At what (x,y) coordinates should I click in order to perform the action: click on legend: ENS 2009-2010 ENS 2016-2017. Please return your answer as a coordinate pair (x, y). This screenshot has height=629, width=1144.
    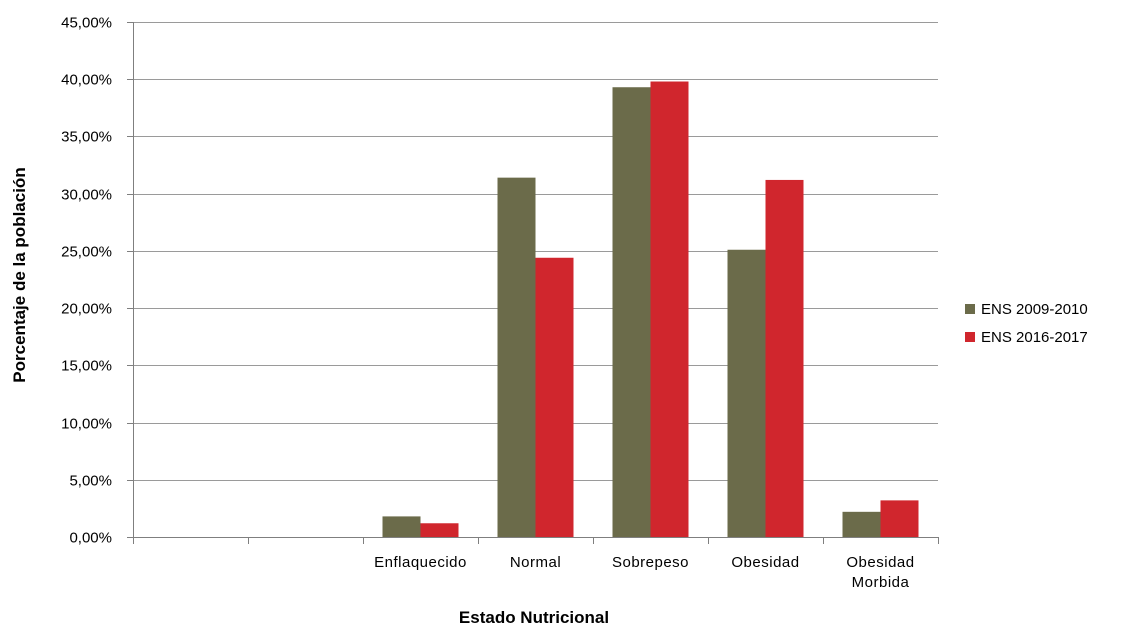
    Looking at the image, I should click on (1026, 323).